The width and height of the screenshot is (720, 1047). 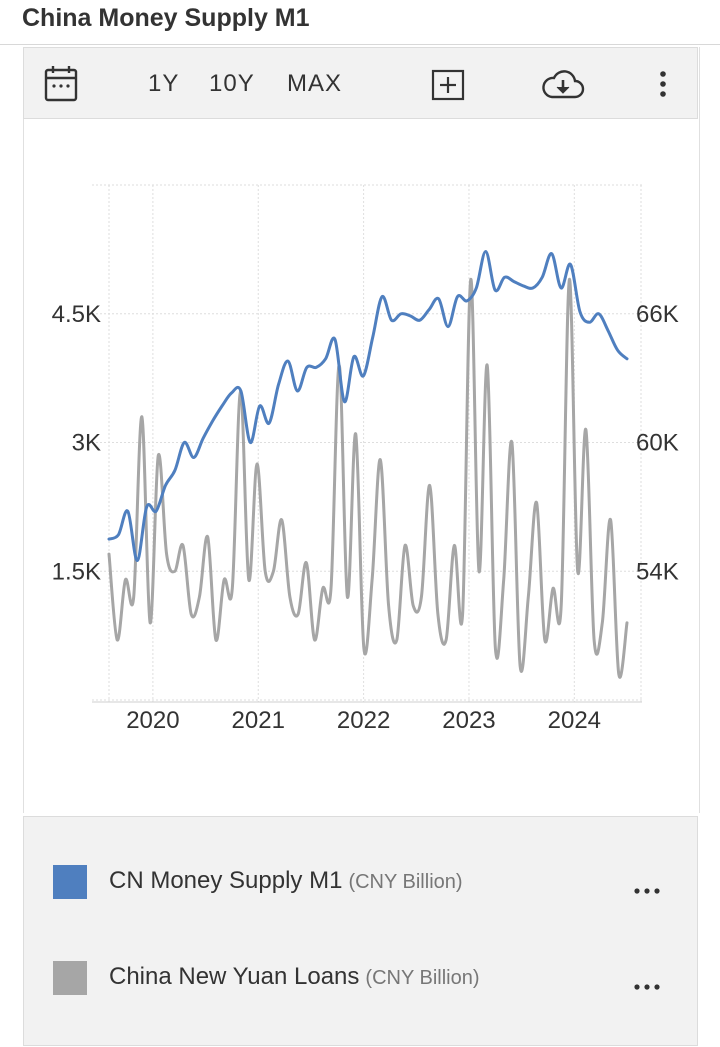 I want to click on x-tick-label: 2020, so click(x=152, y=720).